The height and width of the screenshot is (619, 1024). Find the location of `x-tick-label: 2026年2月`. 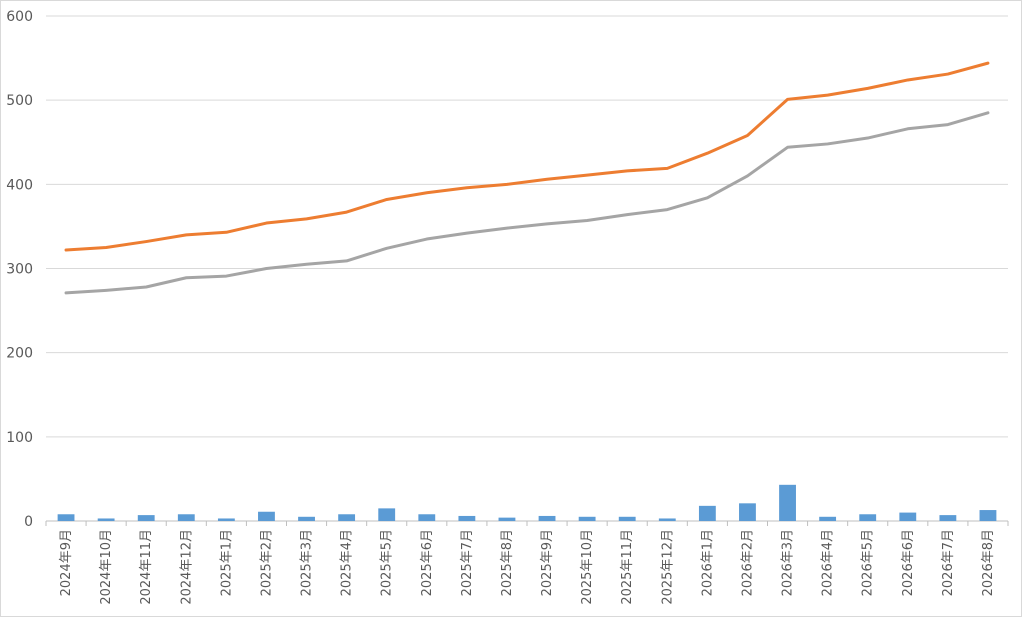

x-tick-label: 2026年2月 is located at coordinates (747, 562).